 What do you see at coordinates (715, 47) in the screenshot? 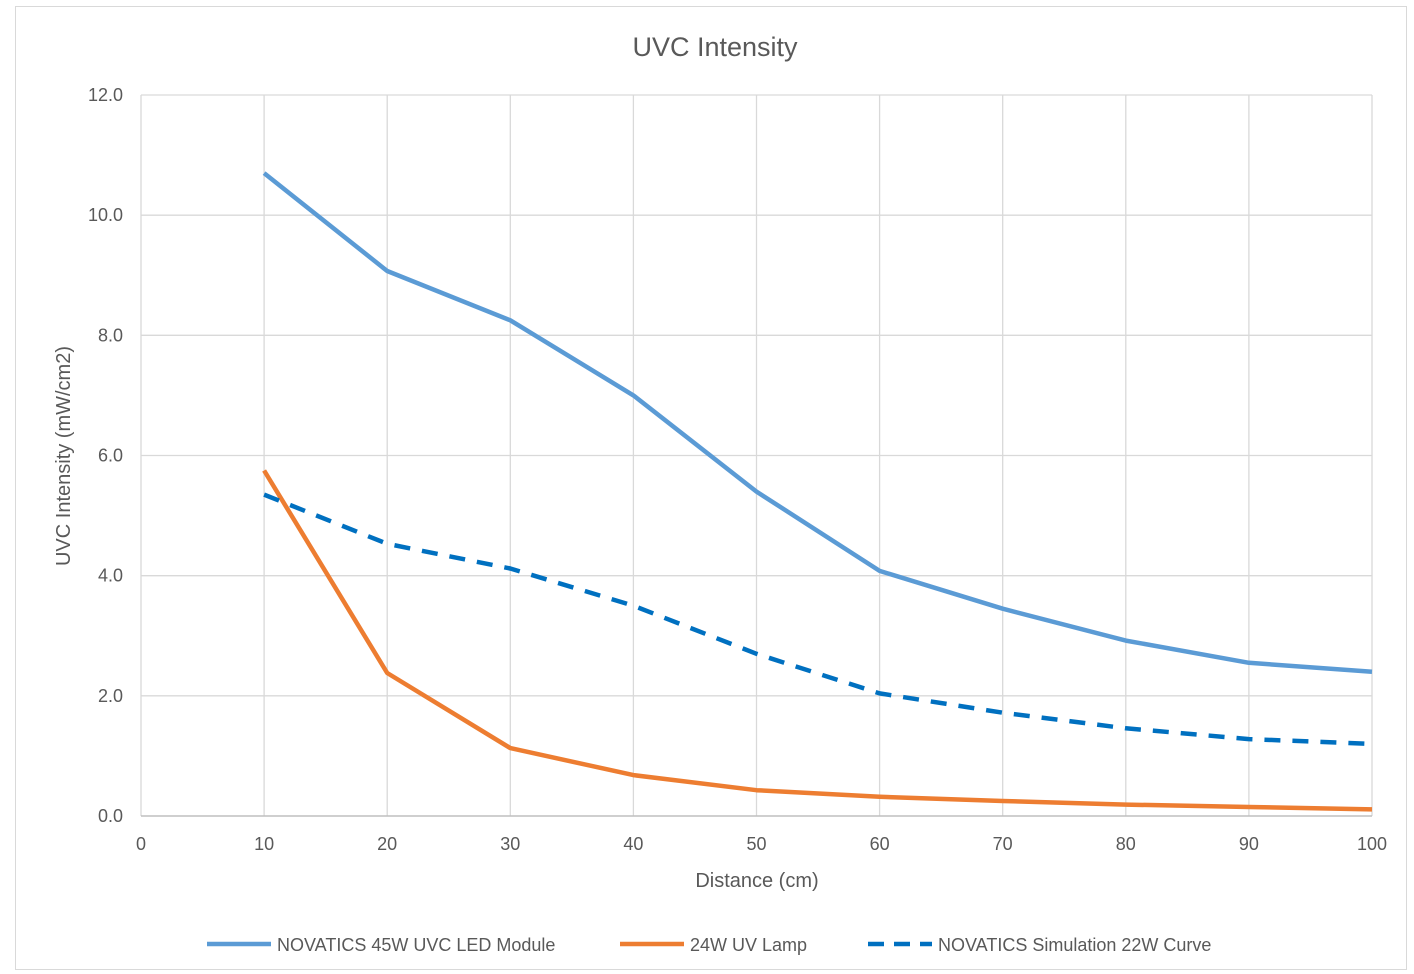
I see `chart-title: UVC Intensity` at bounding box center [715, 47].